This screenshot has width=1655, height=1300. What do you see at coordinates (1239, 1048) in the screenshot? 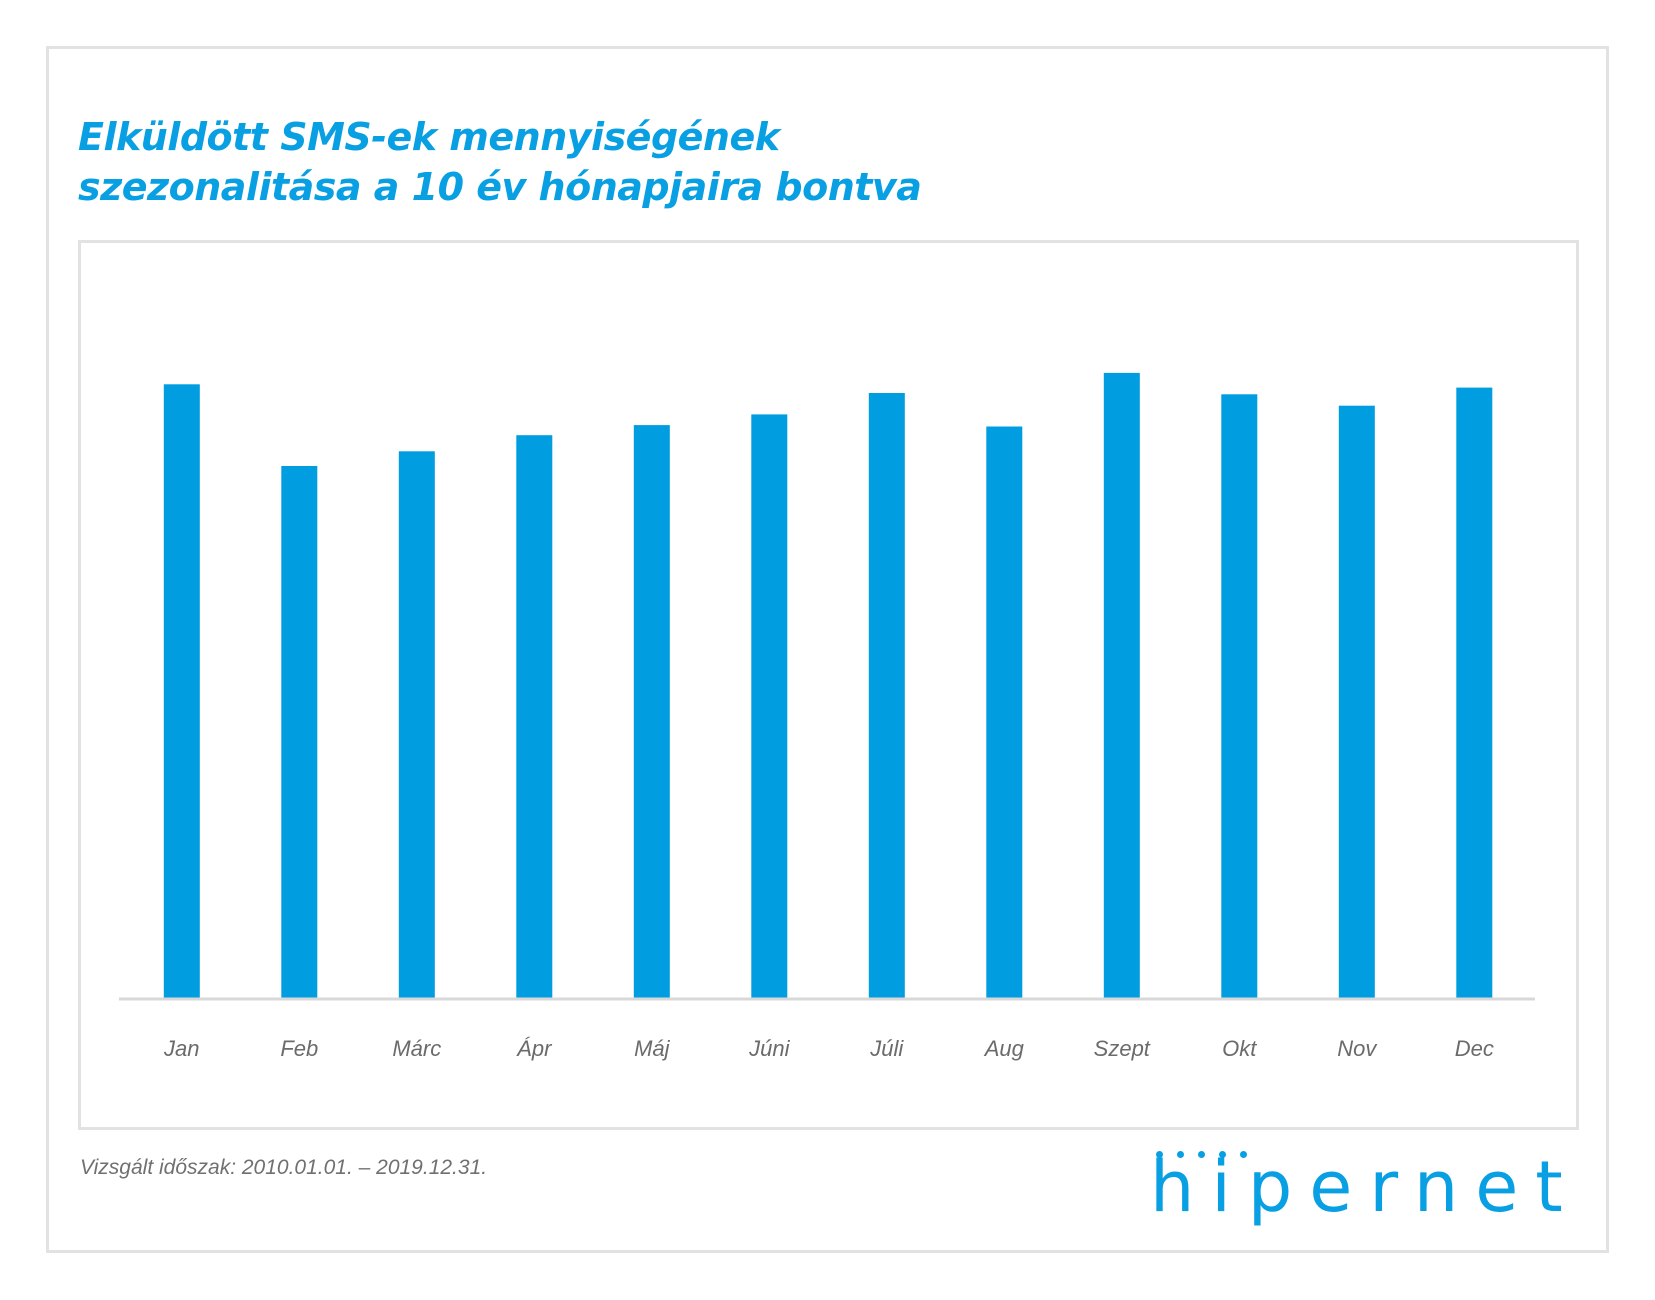
I see `tick-label-9: Okt` at bounding box center [1239, 1048].